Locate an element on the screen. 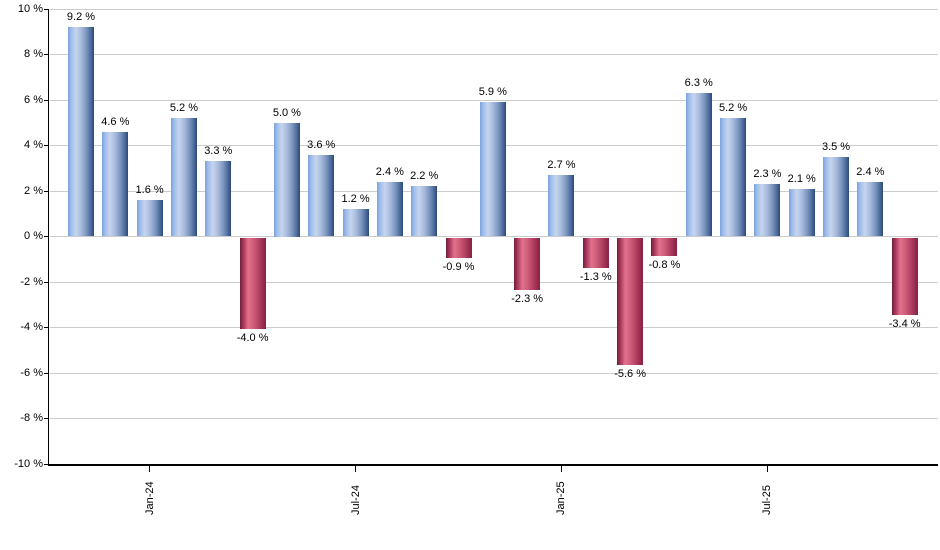 The width and height of the screenshot is (940, 550). y-axis-tick-label: -2 % is located at coordinates (31, 281).